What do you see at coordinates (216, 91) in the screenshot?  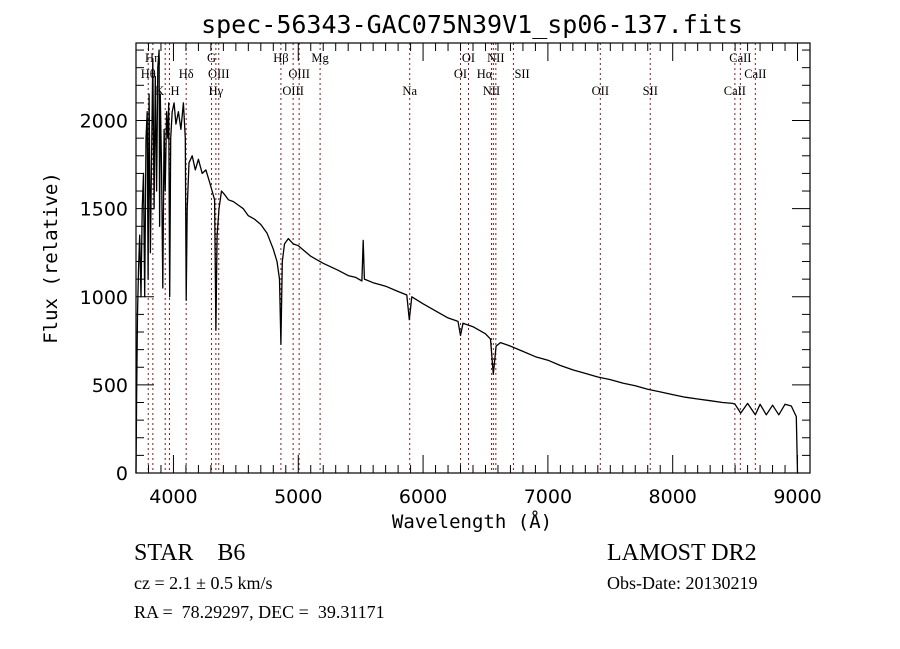 I see `line-marker-label: Hγ` at bounding box center [216, 91].